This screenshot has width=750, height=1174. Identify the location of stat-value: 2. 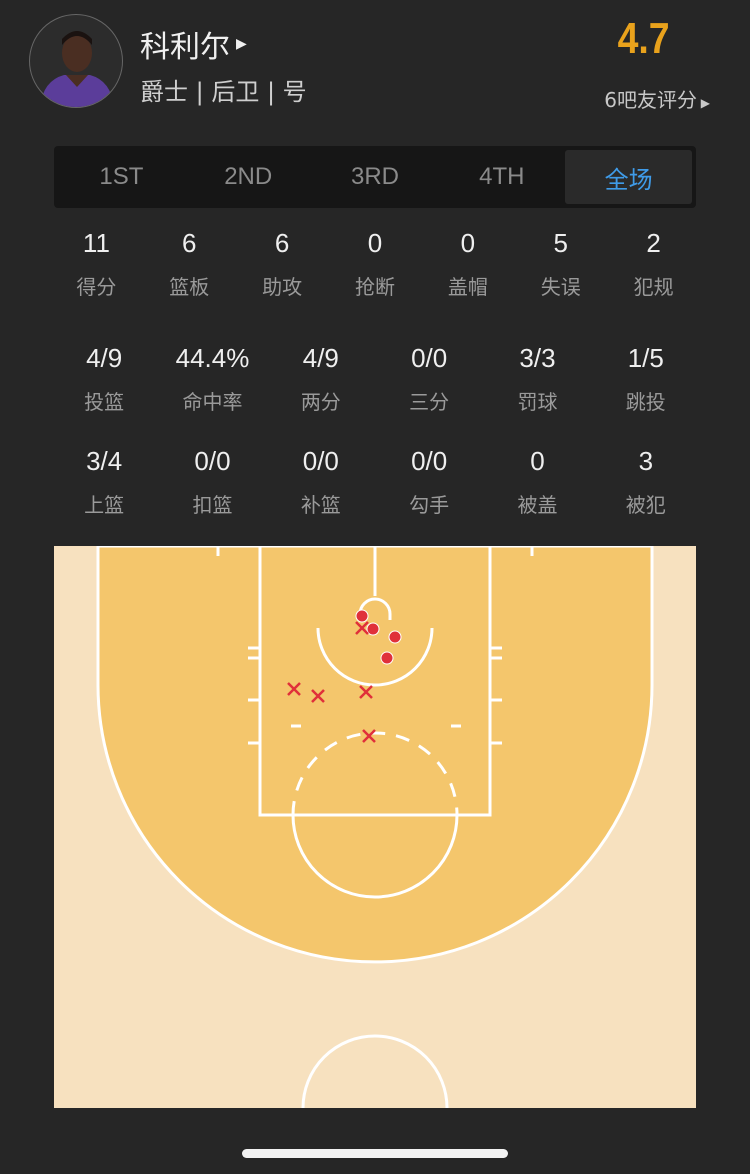
(653, 243).